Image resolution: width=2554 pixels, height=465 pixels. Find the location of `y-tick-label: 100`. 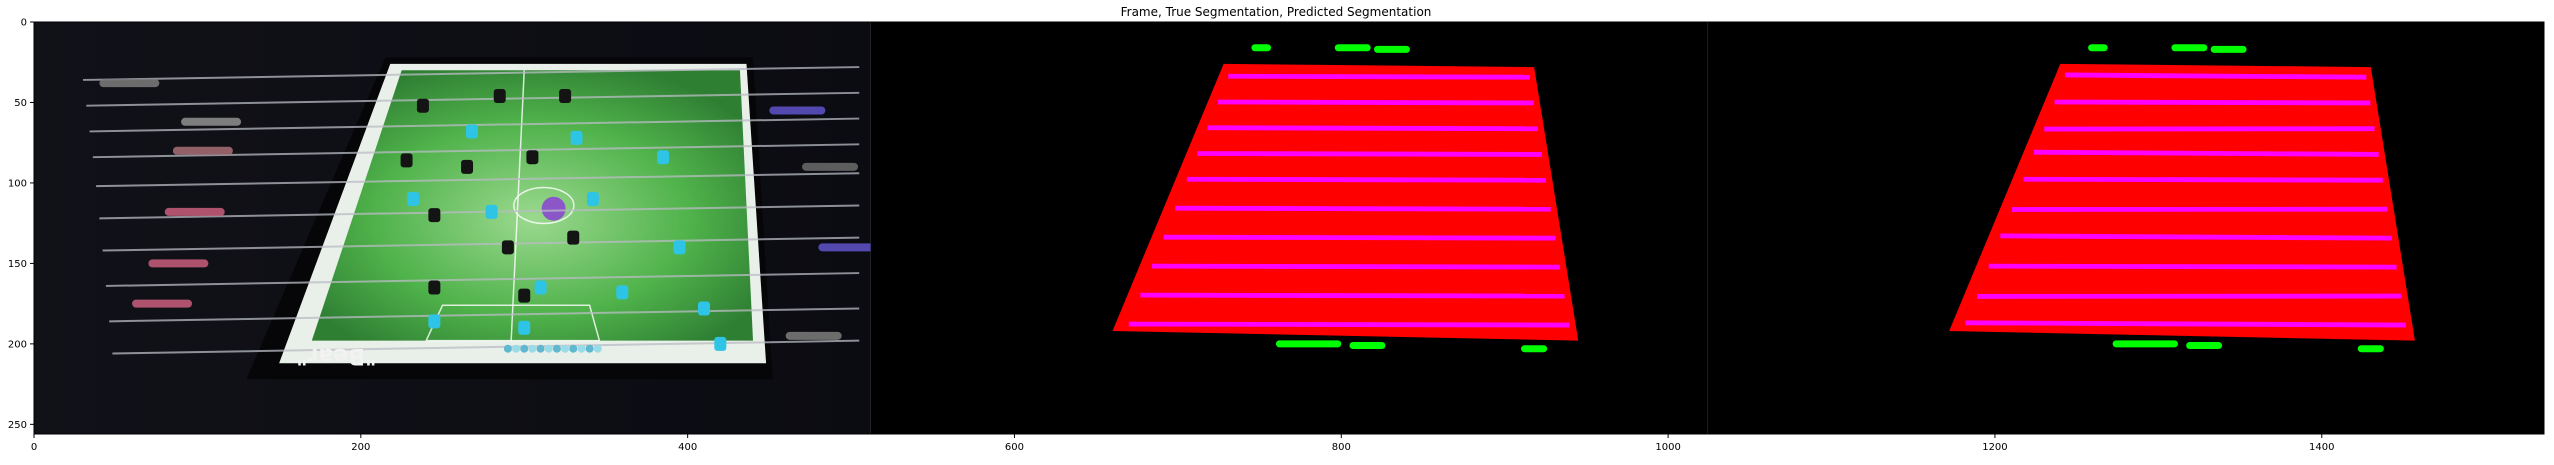

y-tick-label: 100 is located at coordinates (17, 183).